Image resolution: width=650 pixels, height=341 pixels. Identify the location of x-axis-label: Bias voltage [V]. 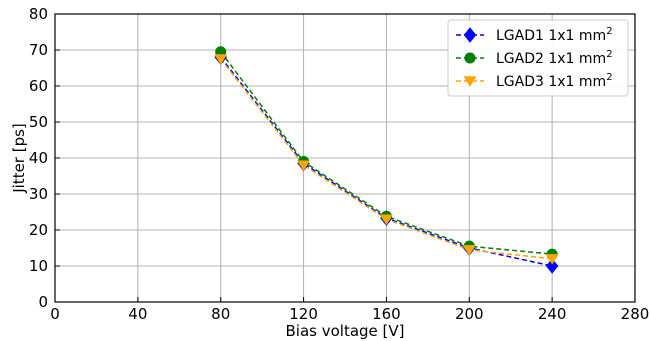
(344, 331).